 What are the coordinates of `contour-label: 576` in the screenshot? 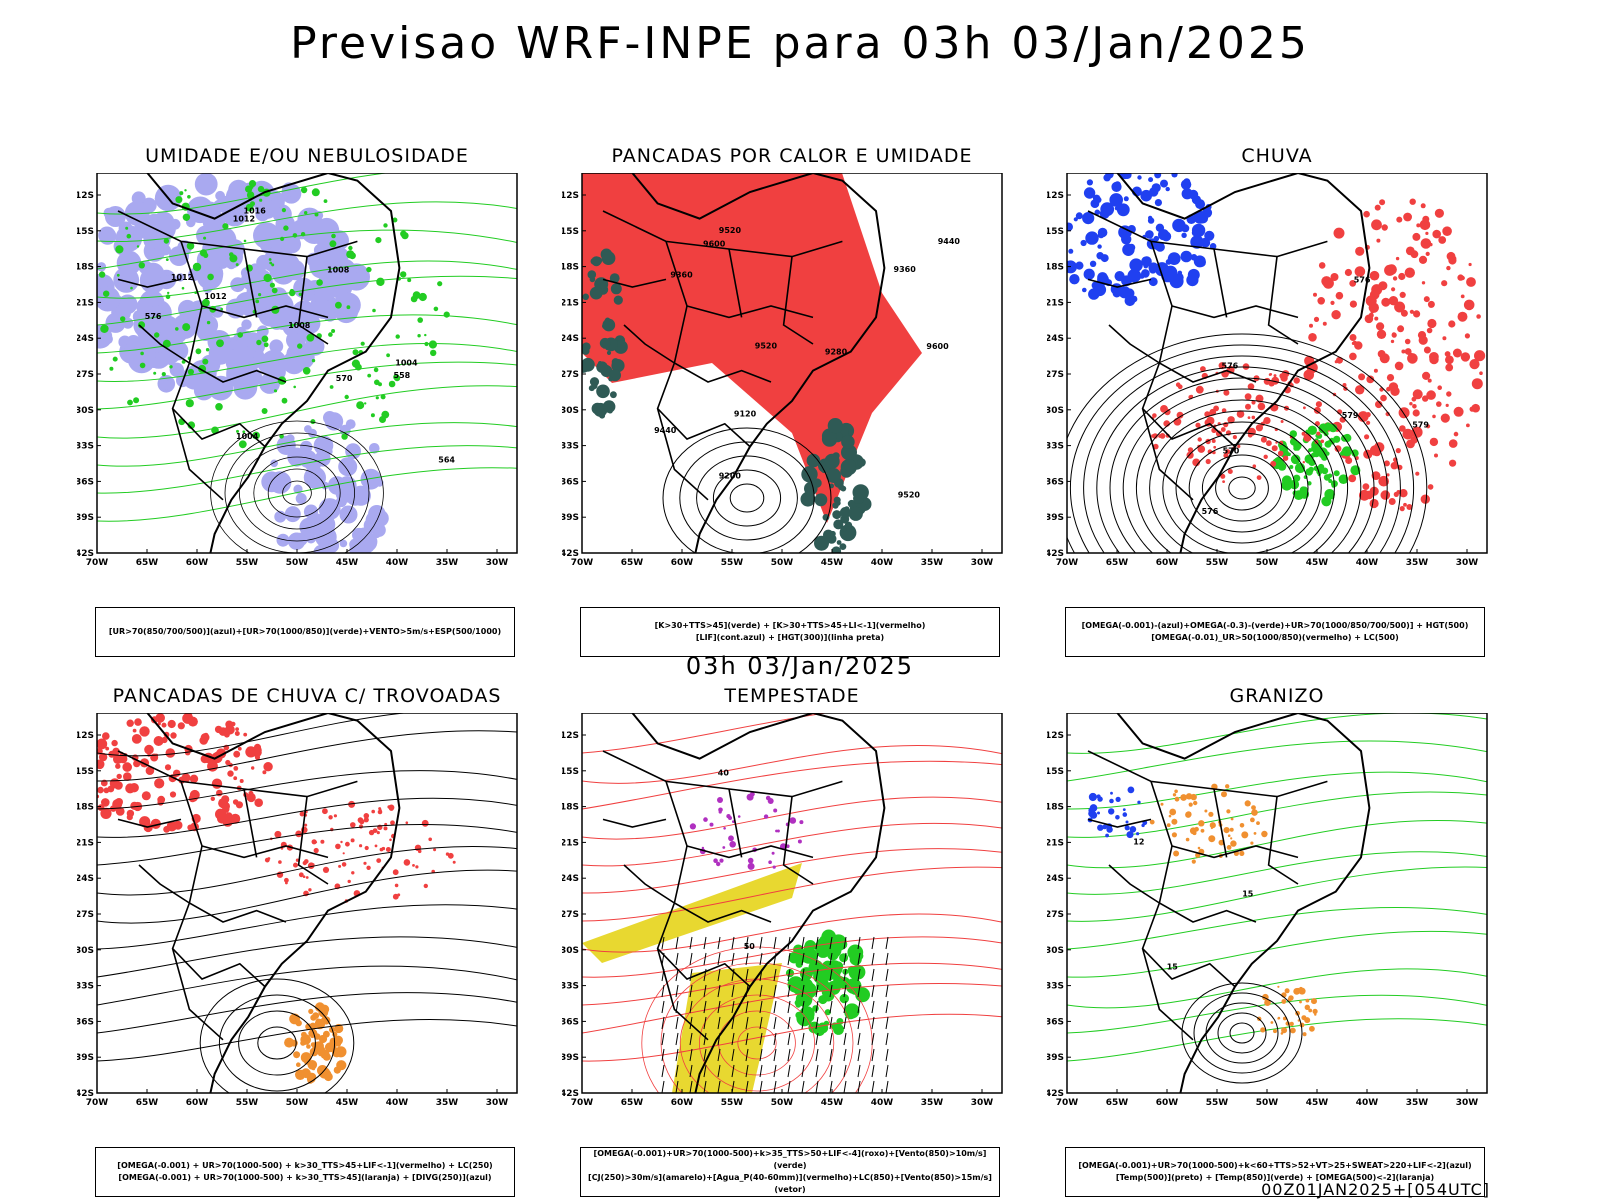 It's located at (1362, 279).